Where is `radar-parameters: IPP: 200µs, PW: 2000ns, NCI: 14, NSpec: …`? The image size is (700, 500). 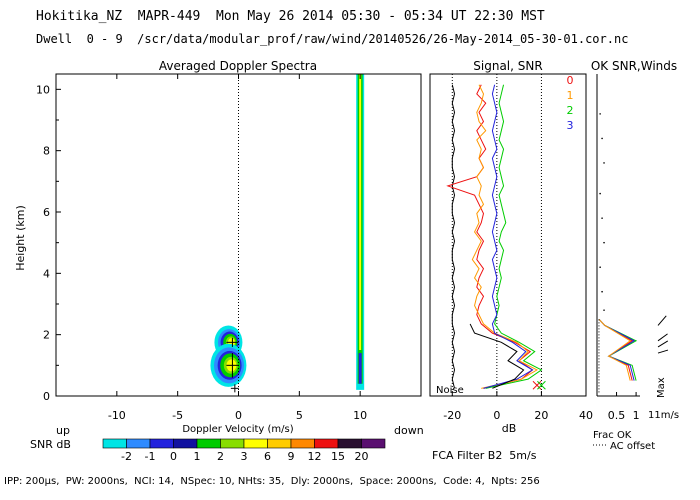 radar-parameters: IPP: 200µs, PW: 2000ns, NCI: 14, NSpec: … is located at coordinates (272, 481).